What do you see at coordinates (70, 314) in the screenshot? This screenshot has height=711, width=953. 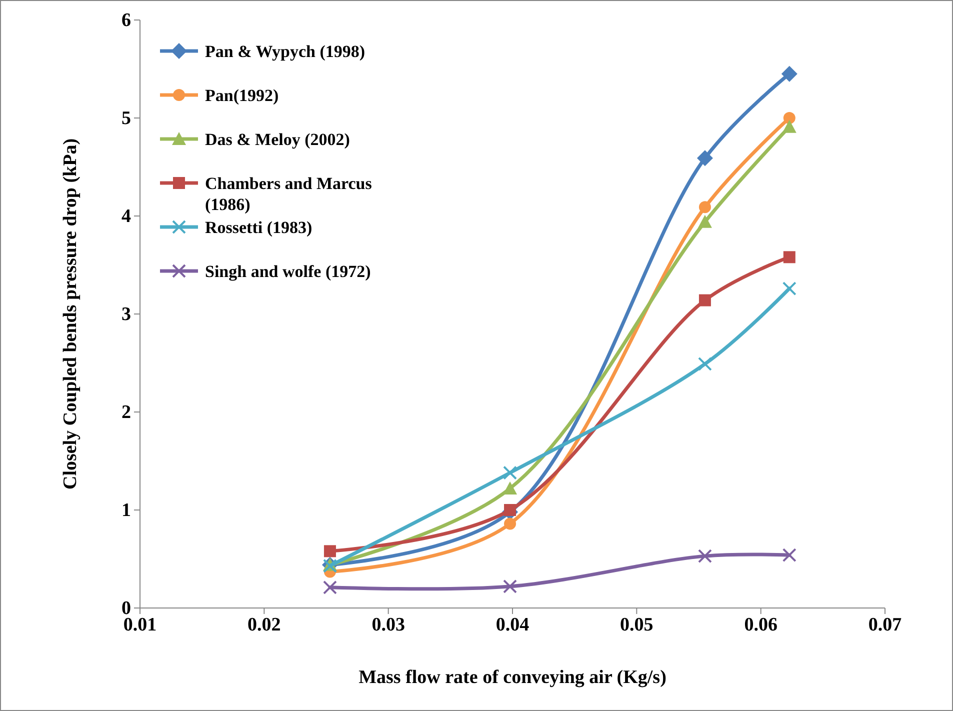 I see `y-axis-title: Closely Coupled bends pressure drop (kPa)` at bounding box center [70, 314].